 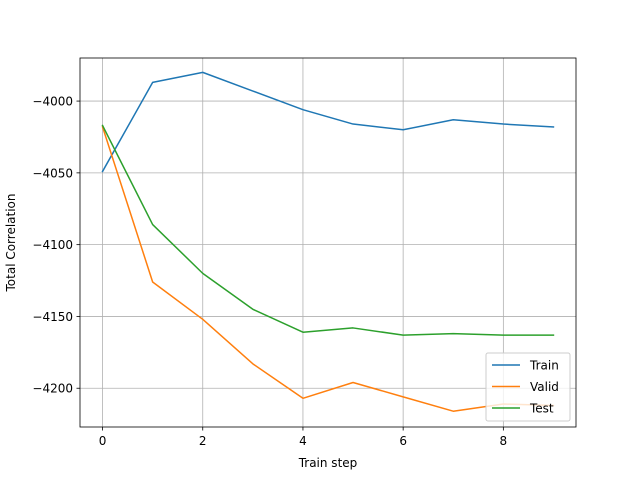 I want to click on legend-label: Train, so click(x=544, y=366).